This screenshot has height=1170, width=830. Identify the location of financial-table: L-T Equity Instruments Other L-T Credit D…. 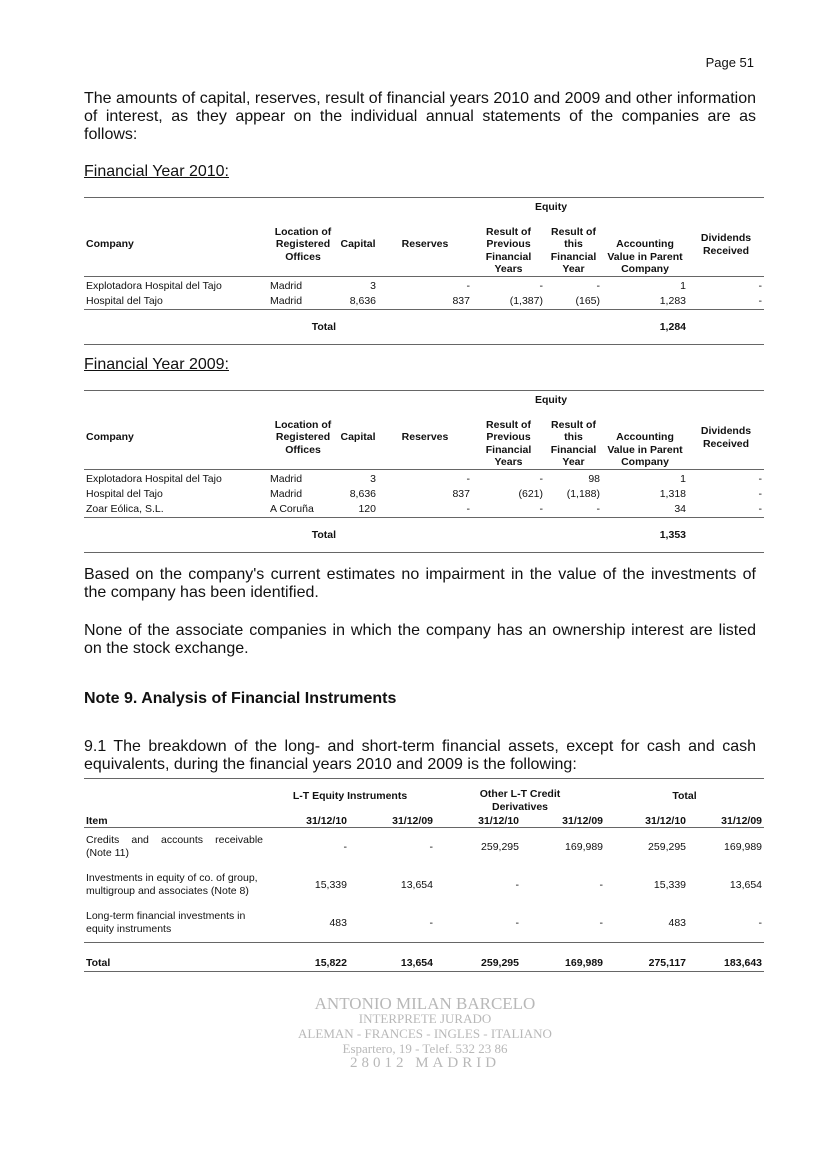
(424, 875).